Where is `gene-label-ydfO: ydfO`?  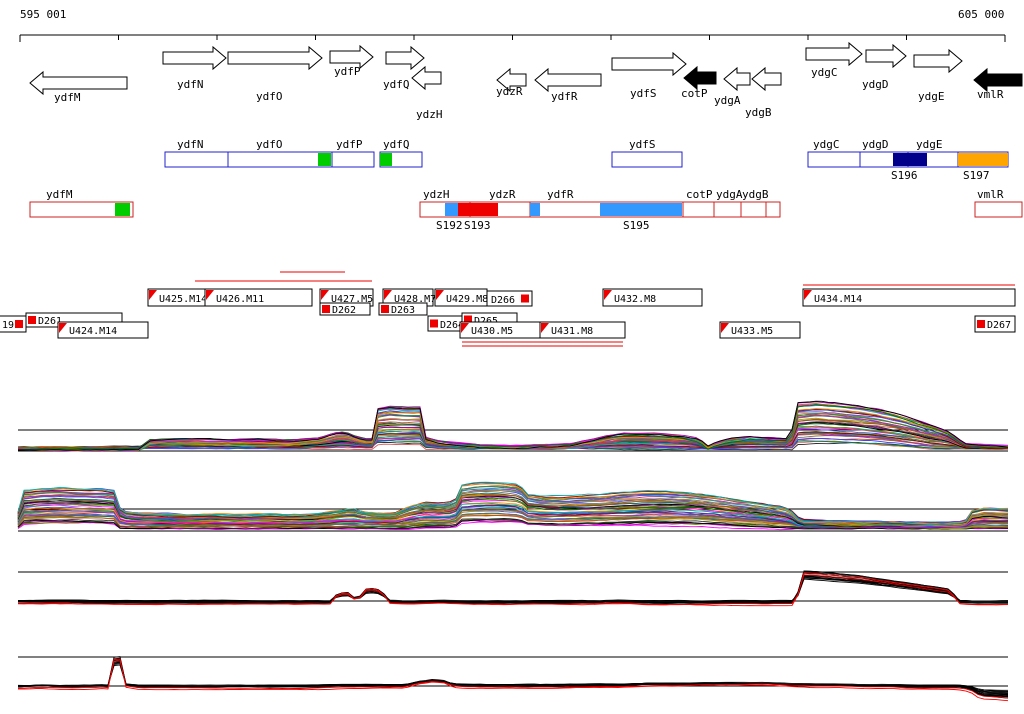 gene-label-ydfO: ydfO is located at coordinates (269, 96).